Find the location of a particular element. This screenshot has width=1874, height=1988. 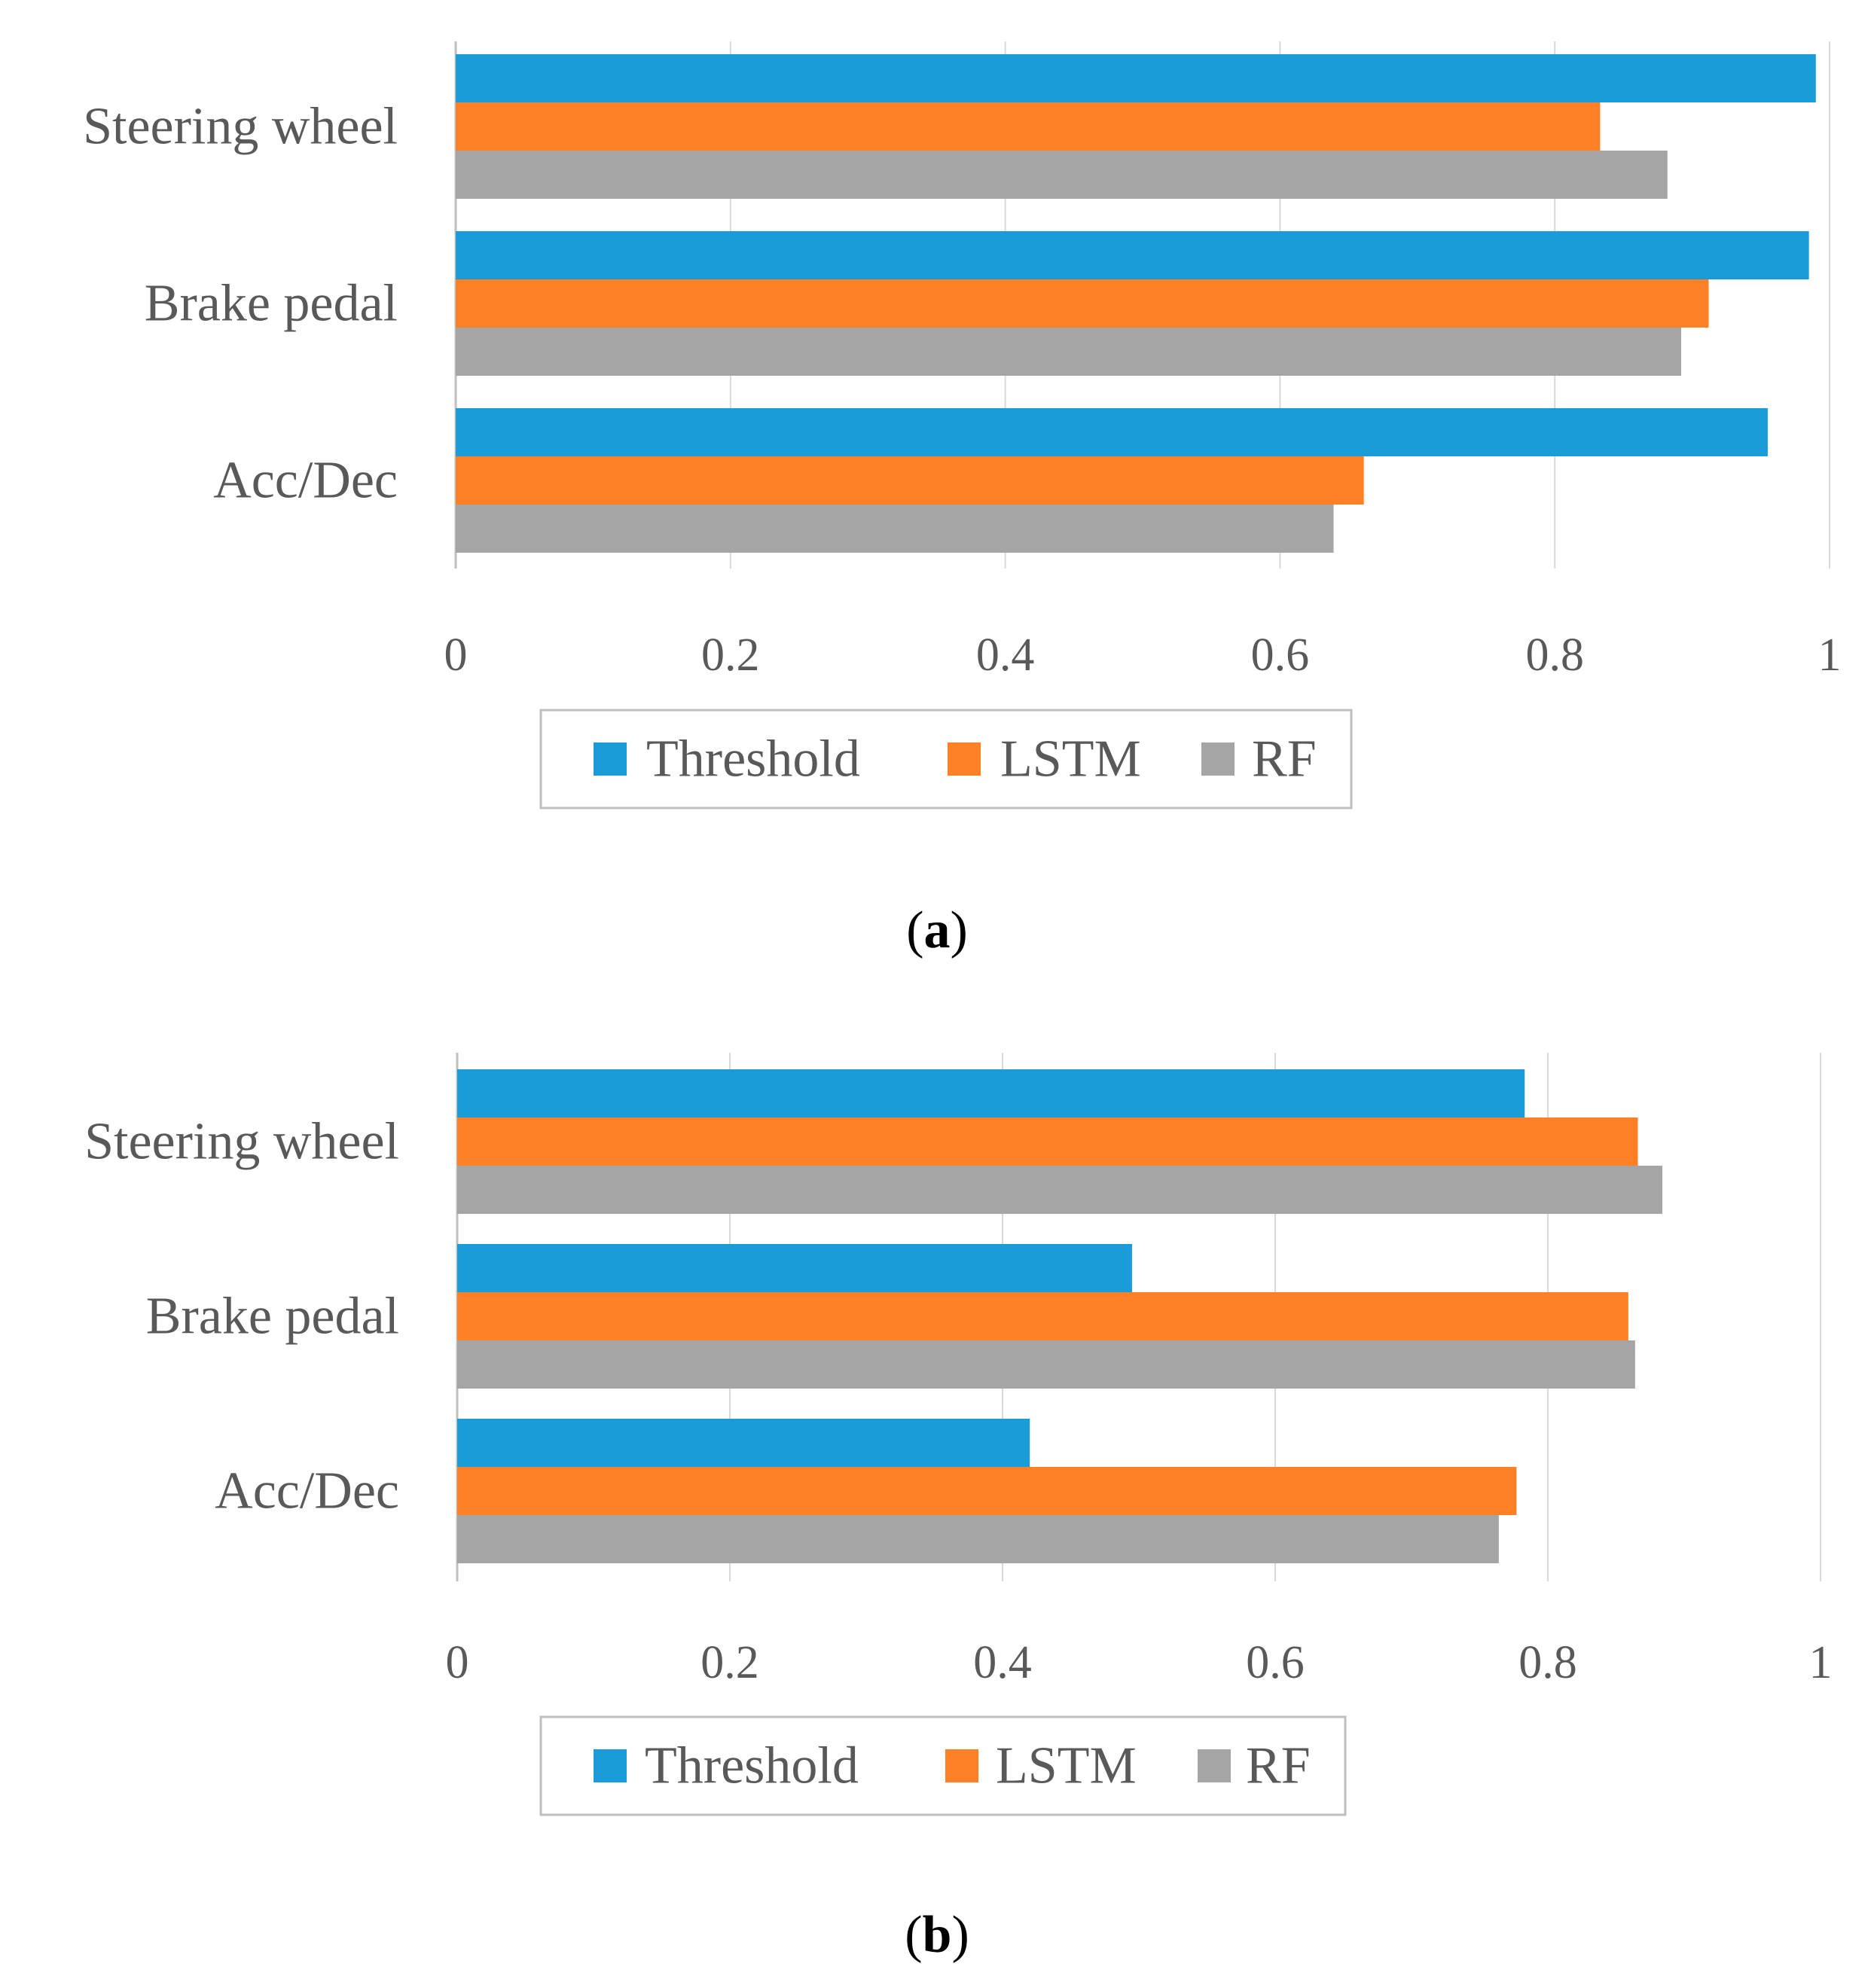

caption-letter: a is located at coordinates (937, 930).